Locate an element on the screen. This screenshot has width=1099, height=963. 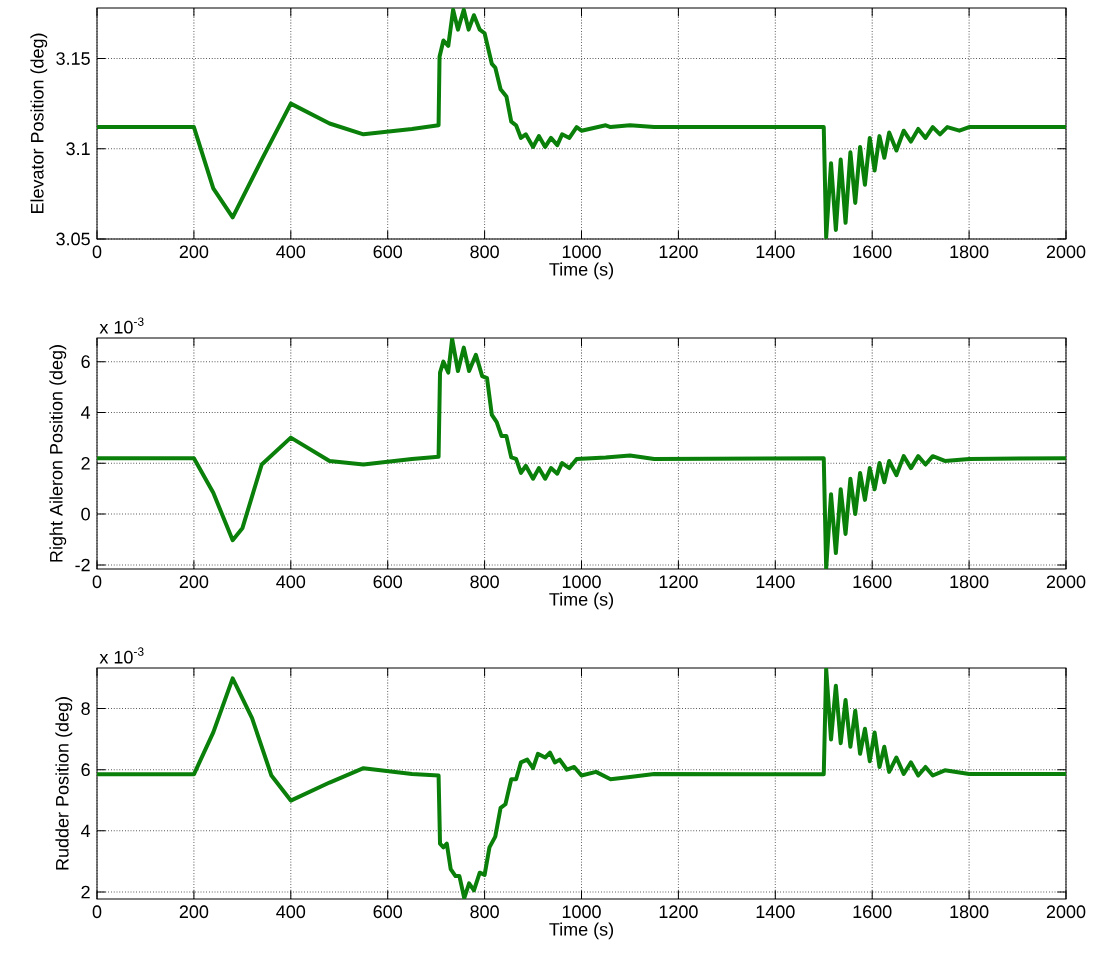
y-tick-label: 3.15 is located at coordinates (73, 58).